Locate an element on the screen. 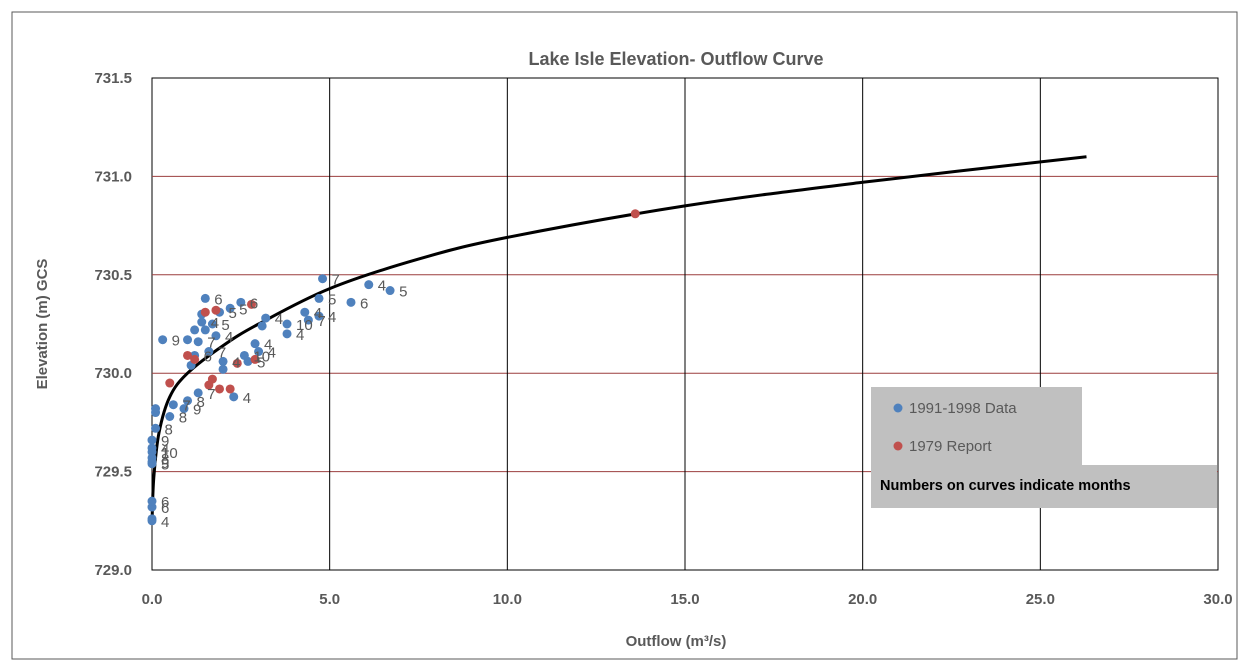  legend-marker-1979 is located at coordinates (898, 446).